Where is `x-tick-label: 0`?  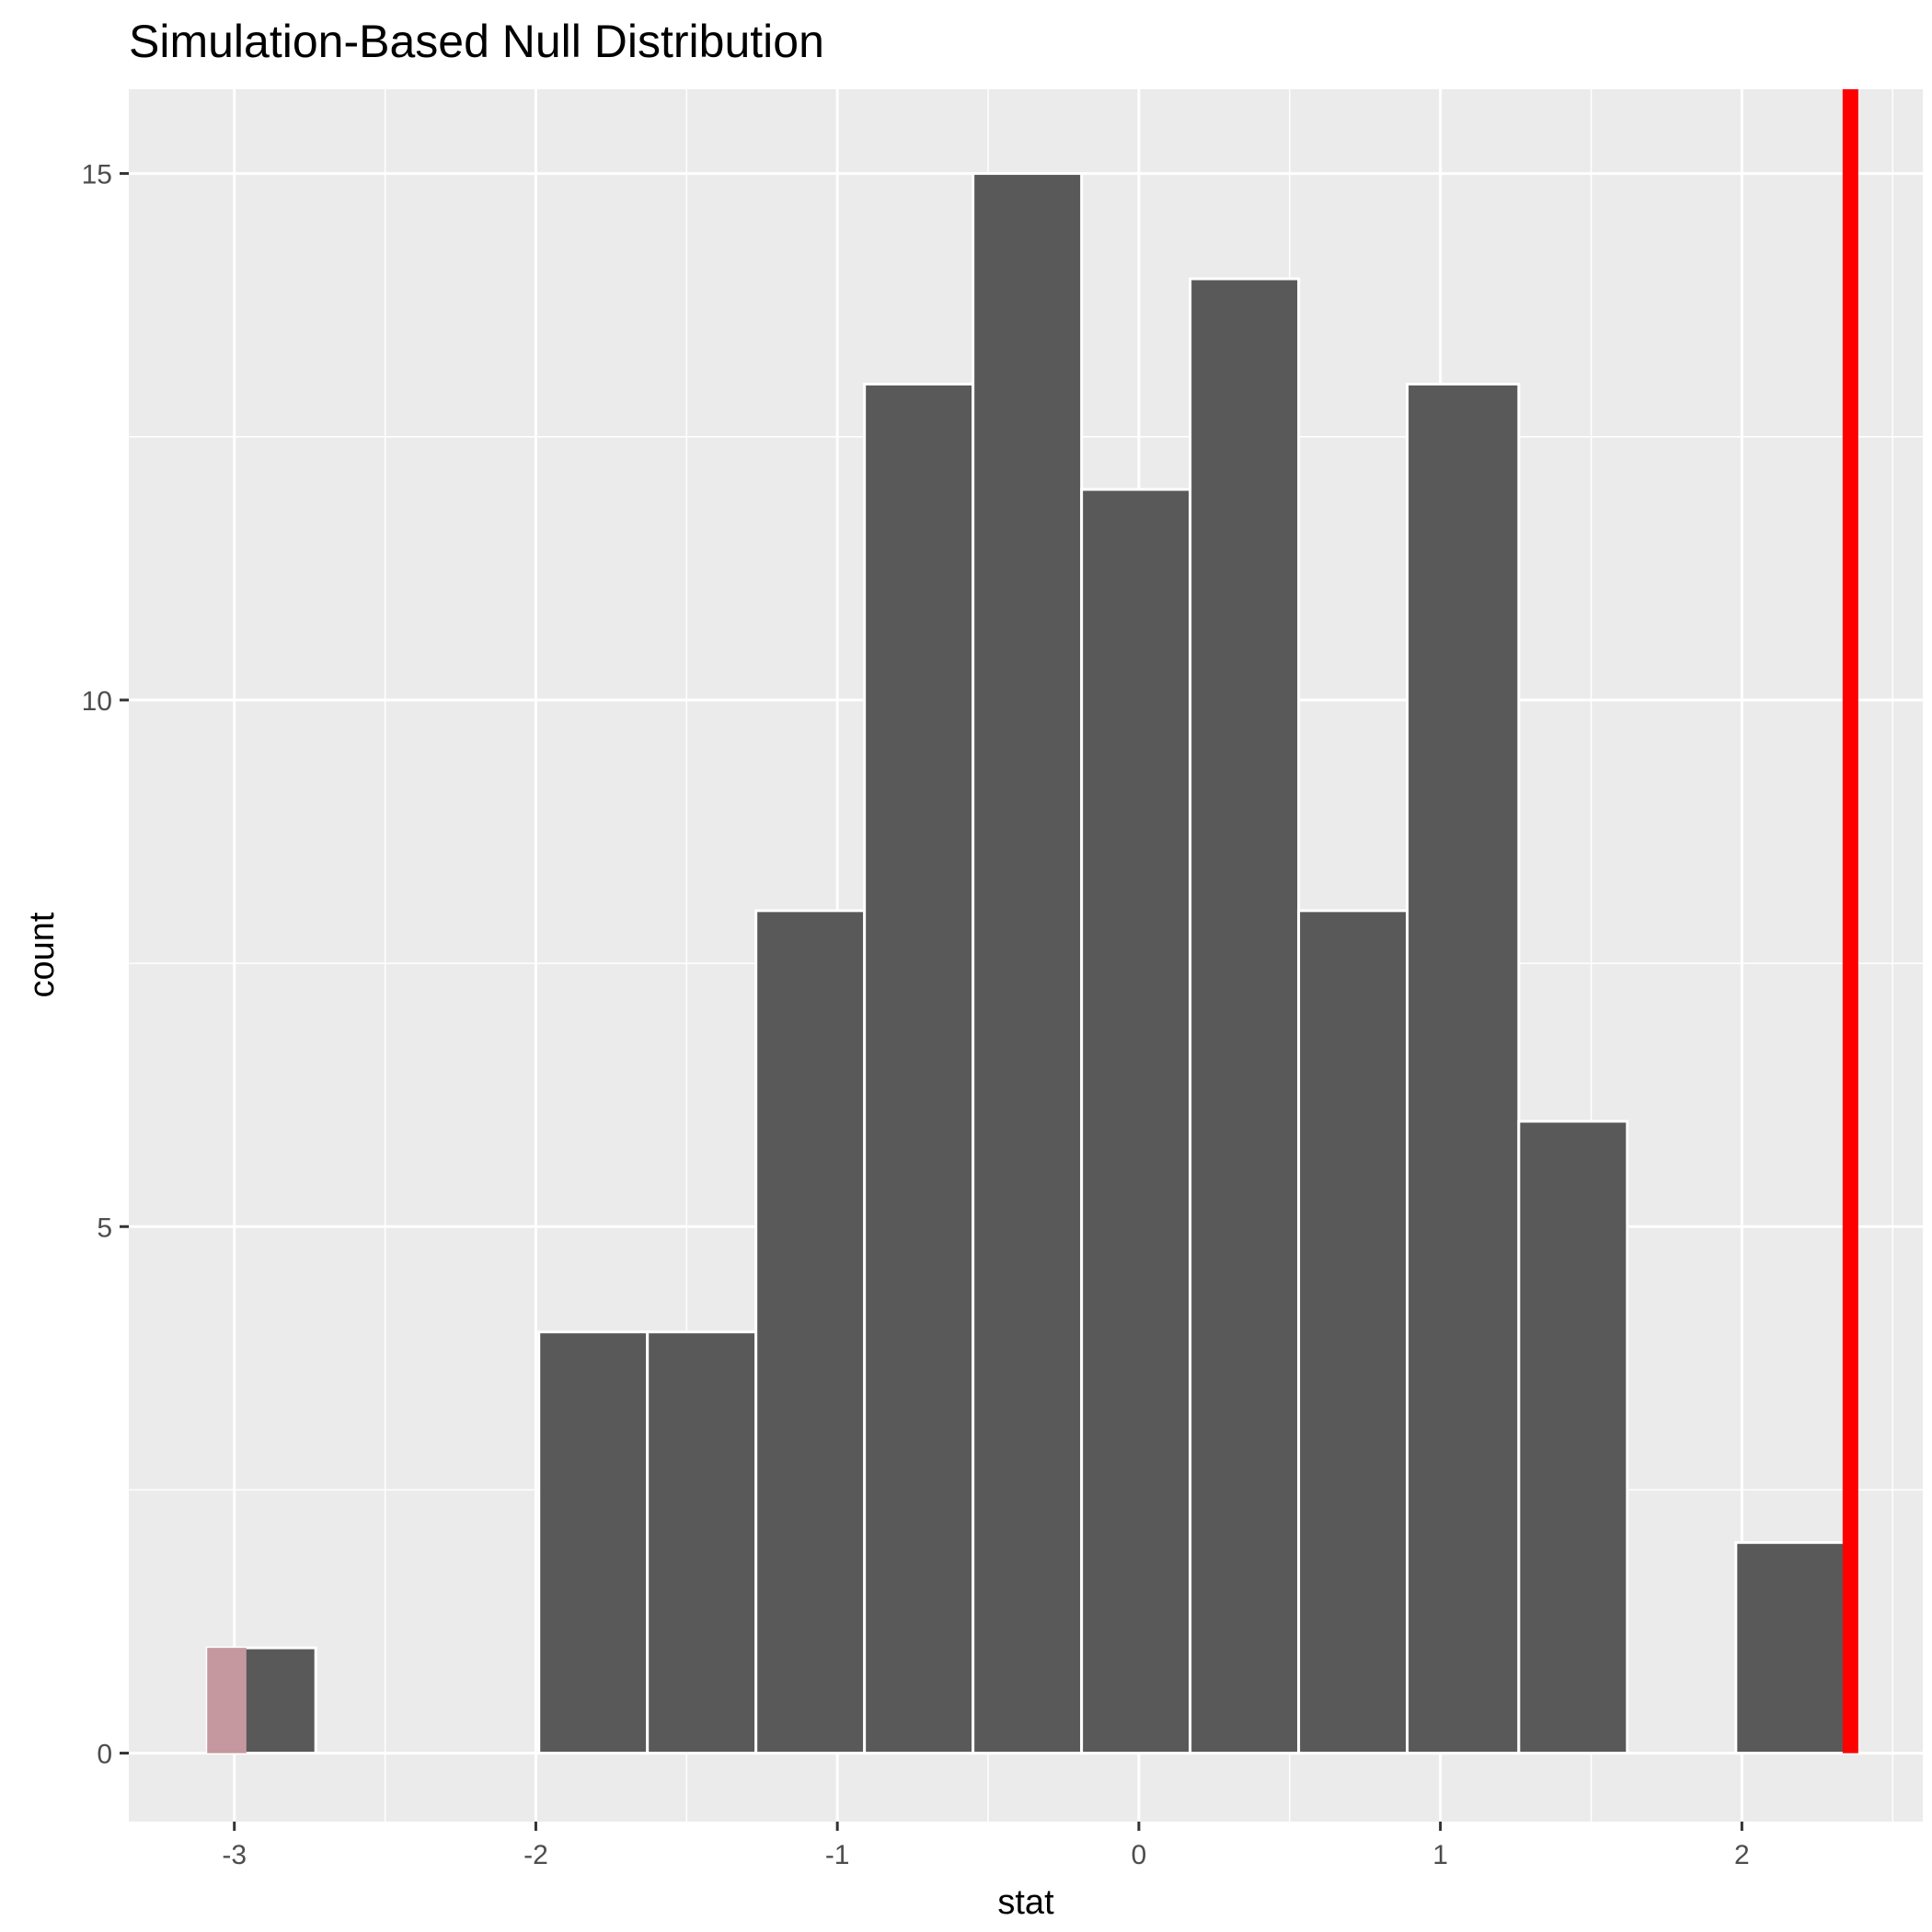 x-tick-label: 0 is located at coordinates (1139, 1855).